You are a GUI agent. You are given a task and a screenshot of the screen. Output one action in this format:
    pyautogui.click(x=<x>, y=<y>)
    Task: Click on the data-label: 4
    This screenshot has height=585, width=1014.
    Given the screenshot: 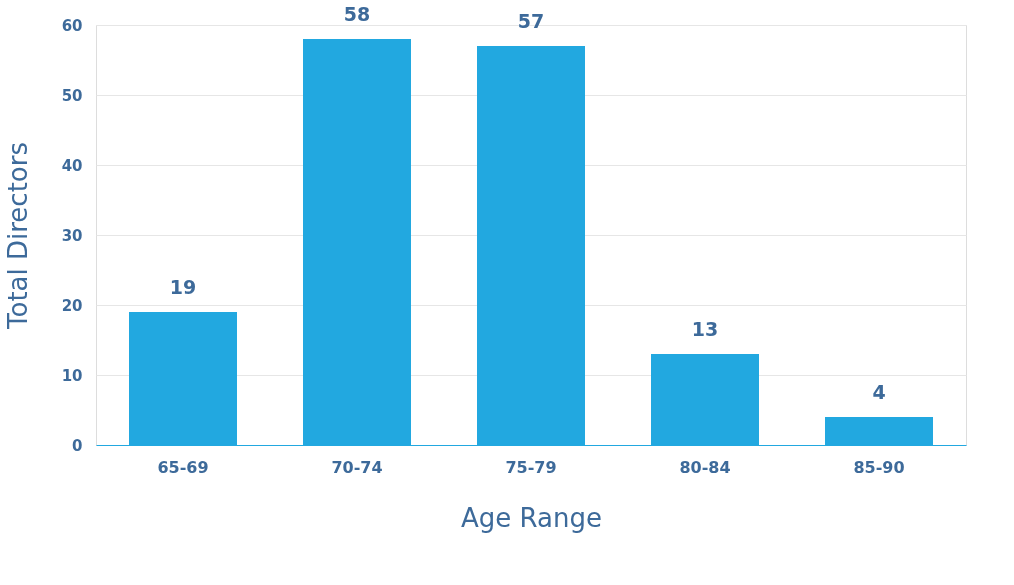 What is the action you would take?
    pyautogui.click(x=879, y=392)
    